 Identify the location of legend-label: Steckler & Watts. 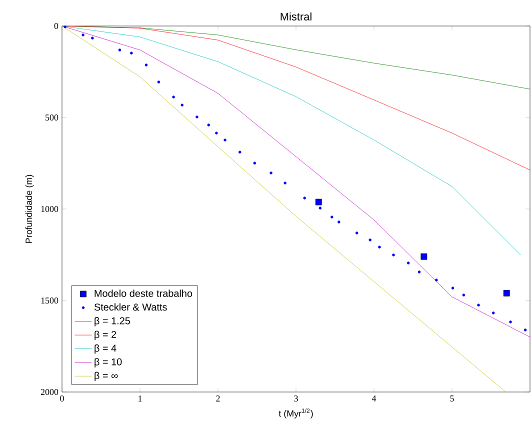
(130, 307).